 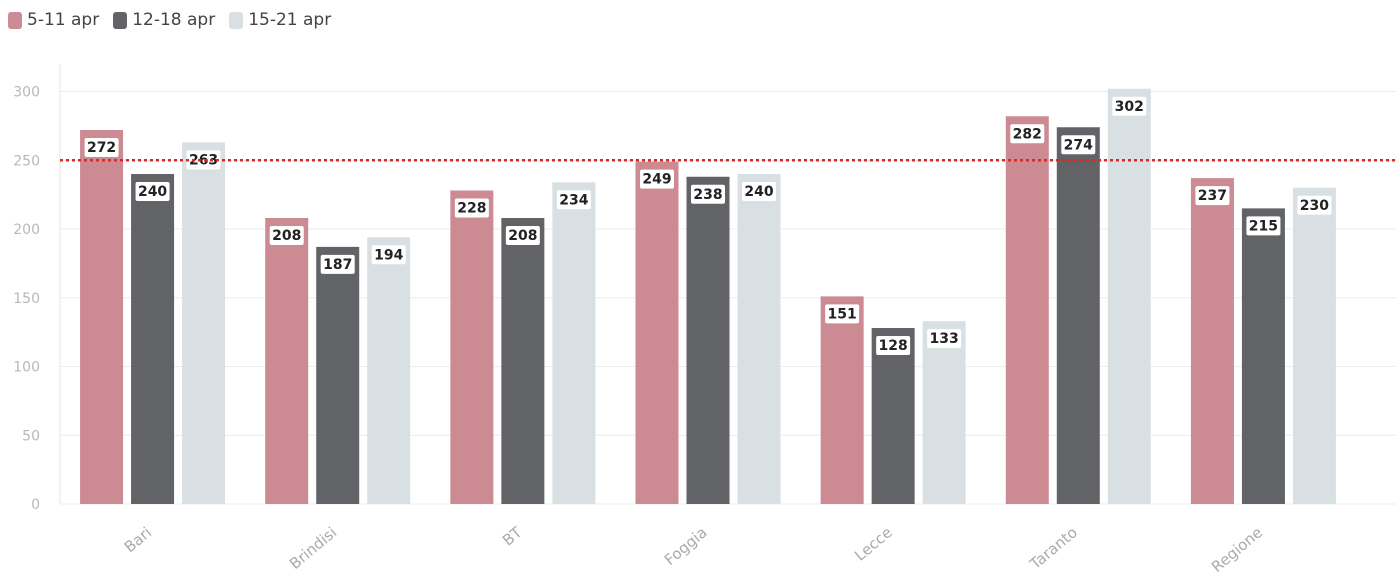 I want to click on value-label: 194, so click(x=388, y=255).